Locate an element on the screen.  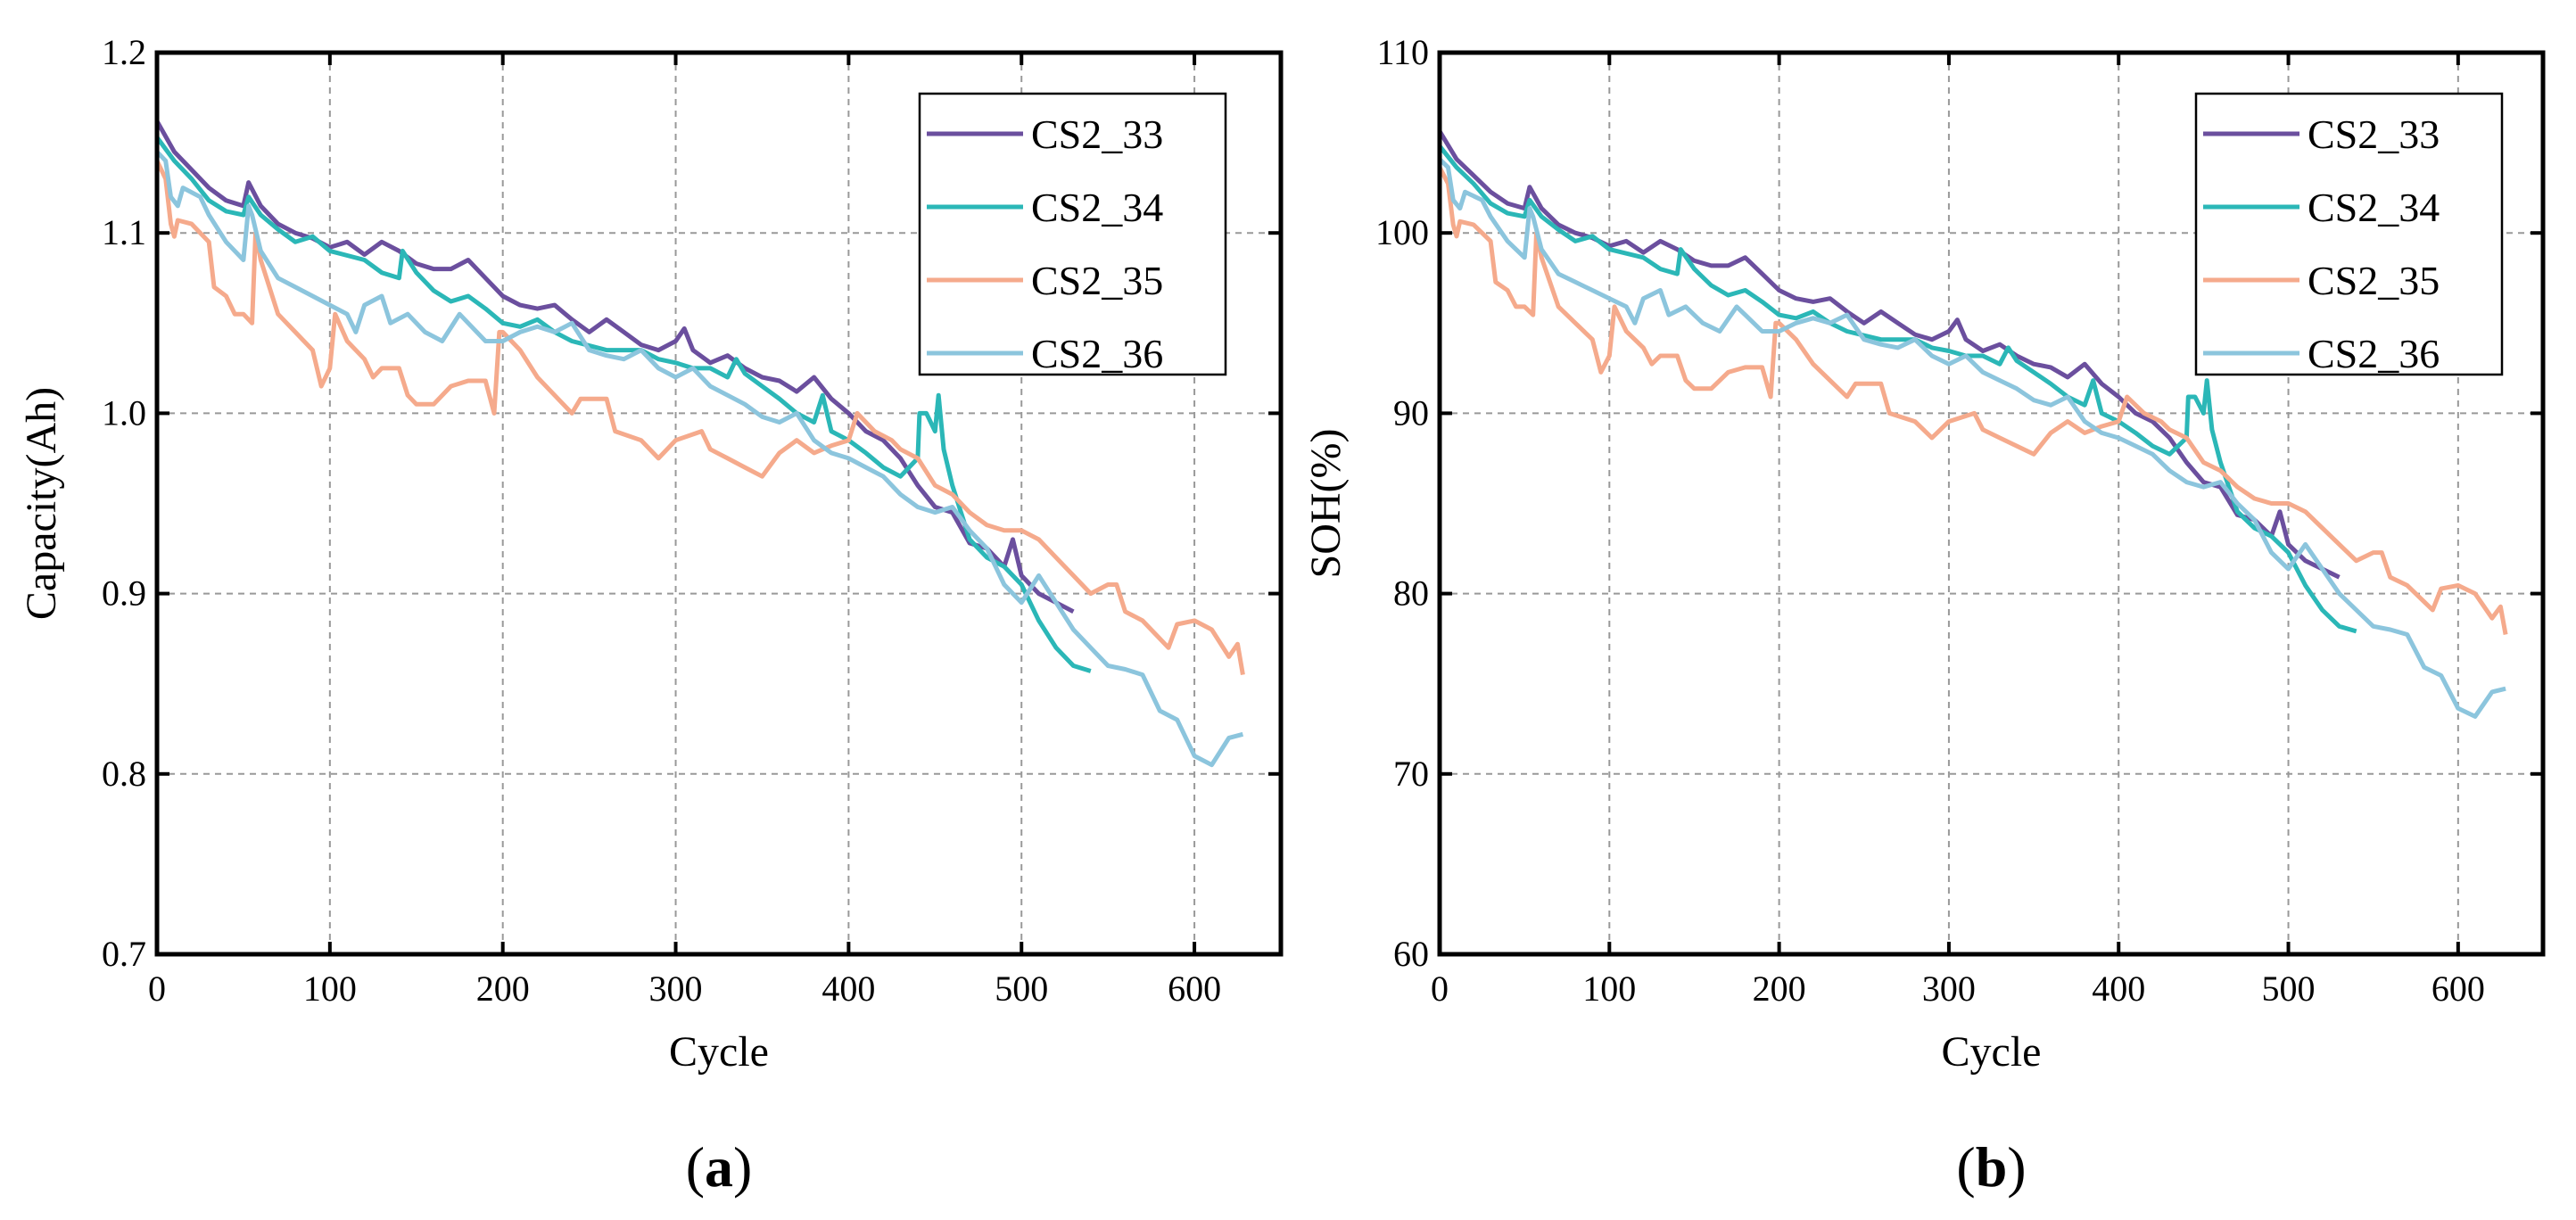
y-tick-label: 80 is located at coordinates (1411, 594).